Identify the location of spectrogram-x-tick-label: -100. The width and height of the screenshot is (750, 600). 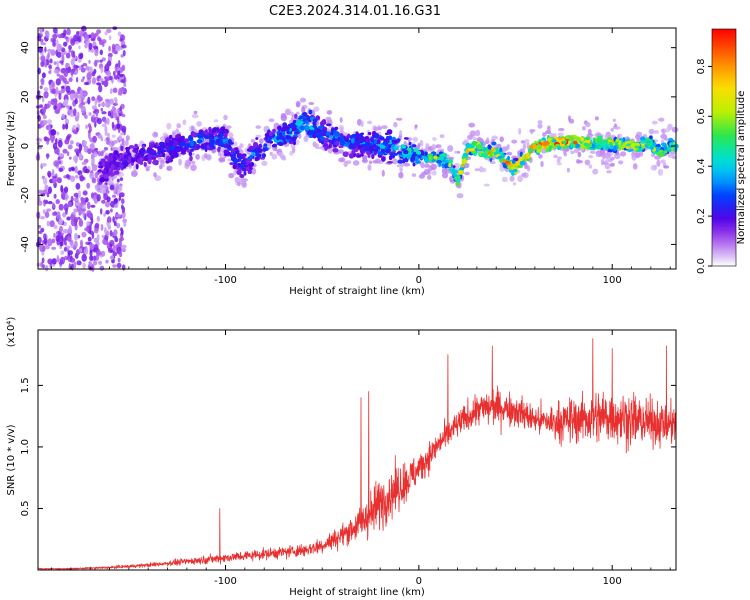
(225, 280).